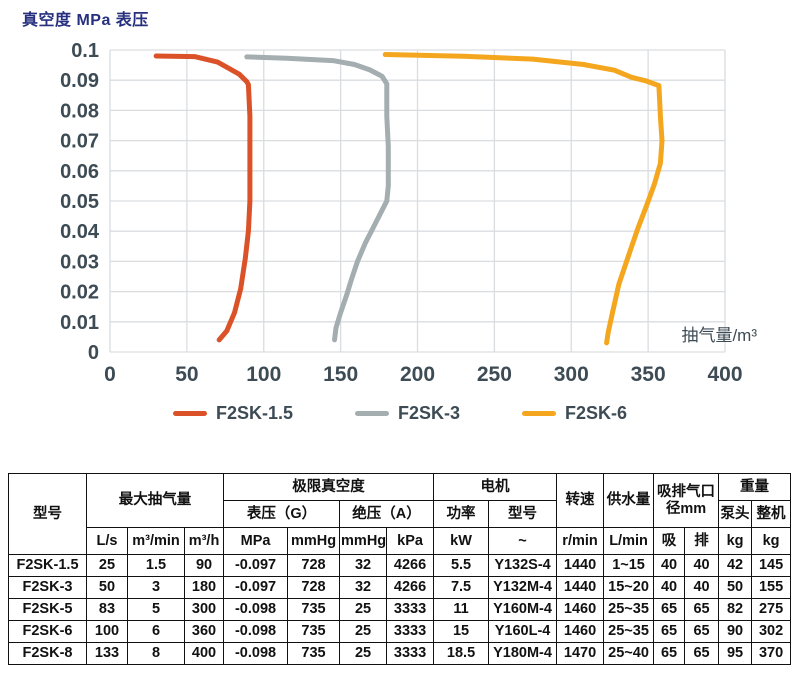 The image size is (800, 687). What do you see at coordinates (155, 500) in the screenshot?
I see `col-header-max-capacity: 最大抽气量` at bounding box center [155, 500].